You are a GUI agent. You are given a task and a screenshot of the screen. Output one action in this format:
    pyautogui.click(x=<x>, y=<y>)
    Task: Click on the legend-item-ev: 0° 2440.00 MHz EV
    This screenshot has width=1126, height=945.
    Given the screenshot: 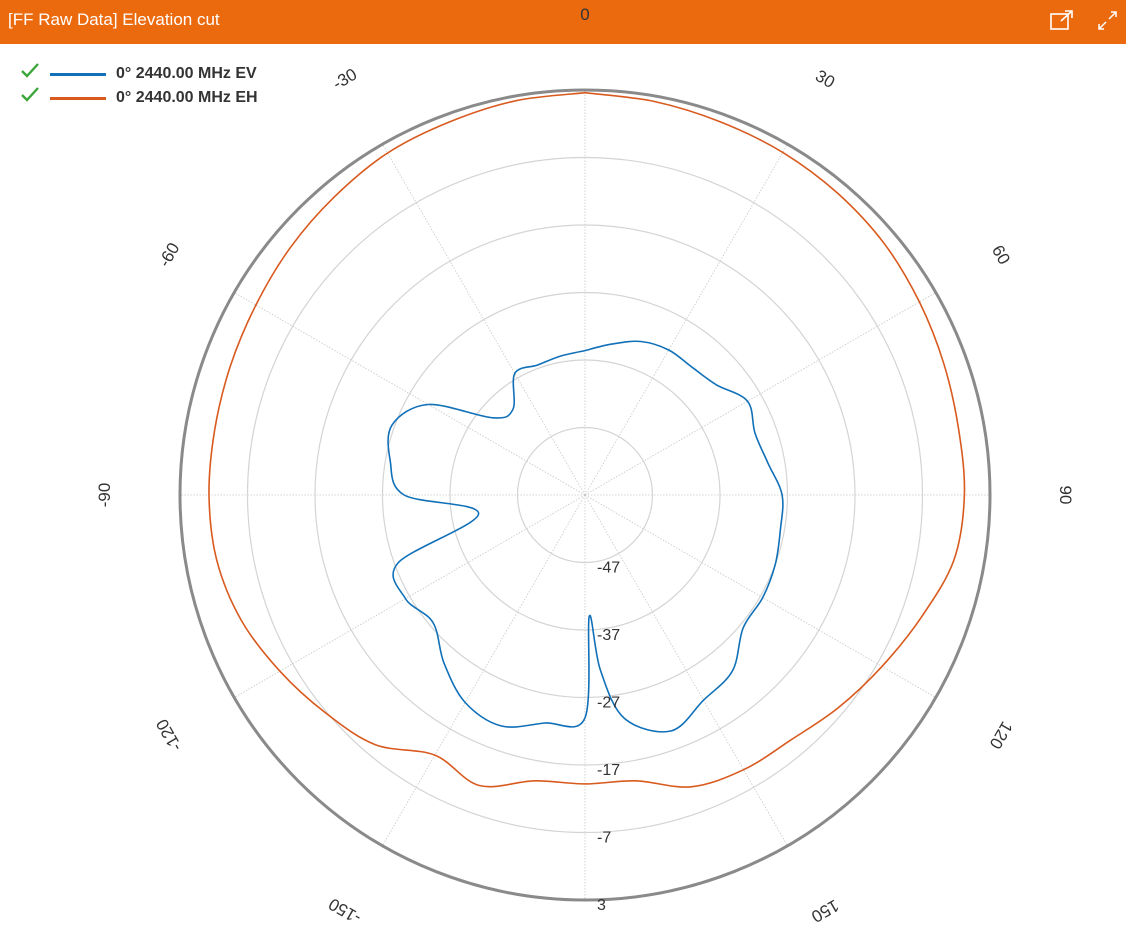 What is the action you would take?
    pyautogui.click(x=170, y=74)
    